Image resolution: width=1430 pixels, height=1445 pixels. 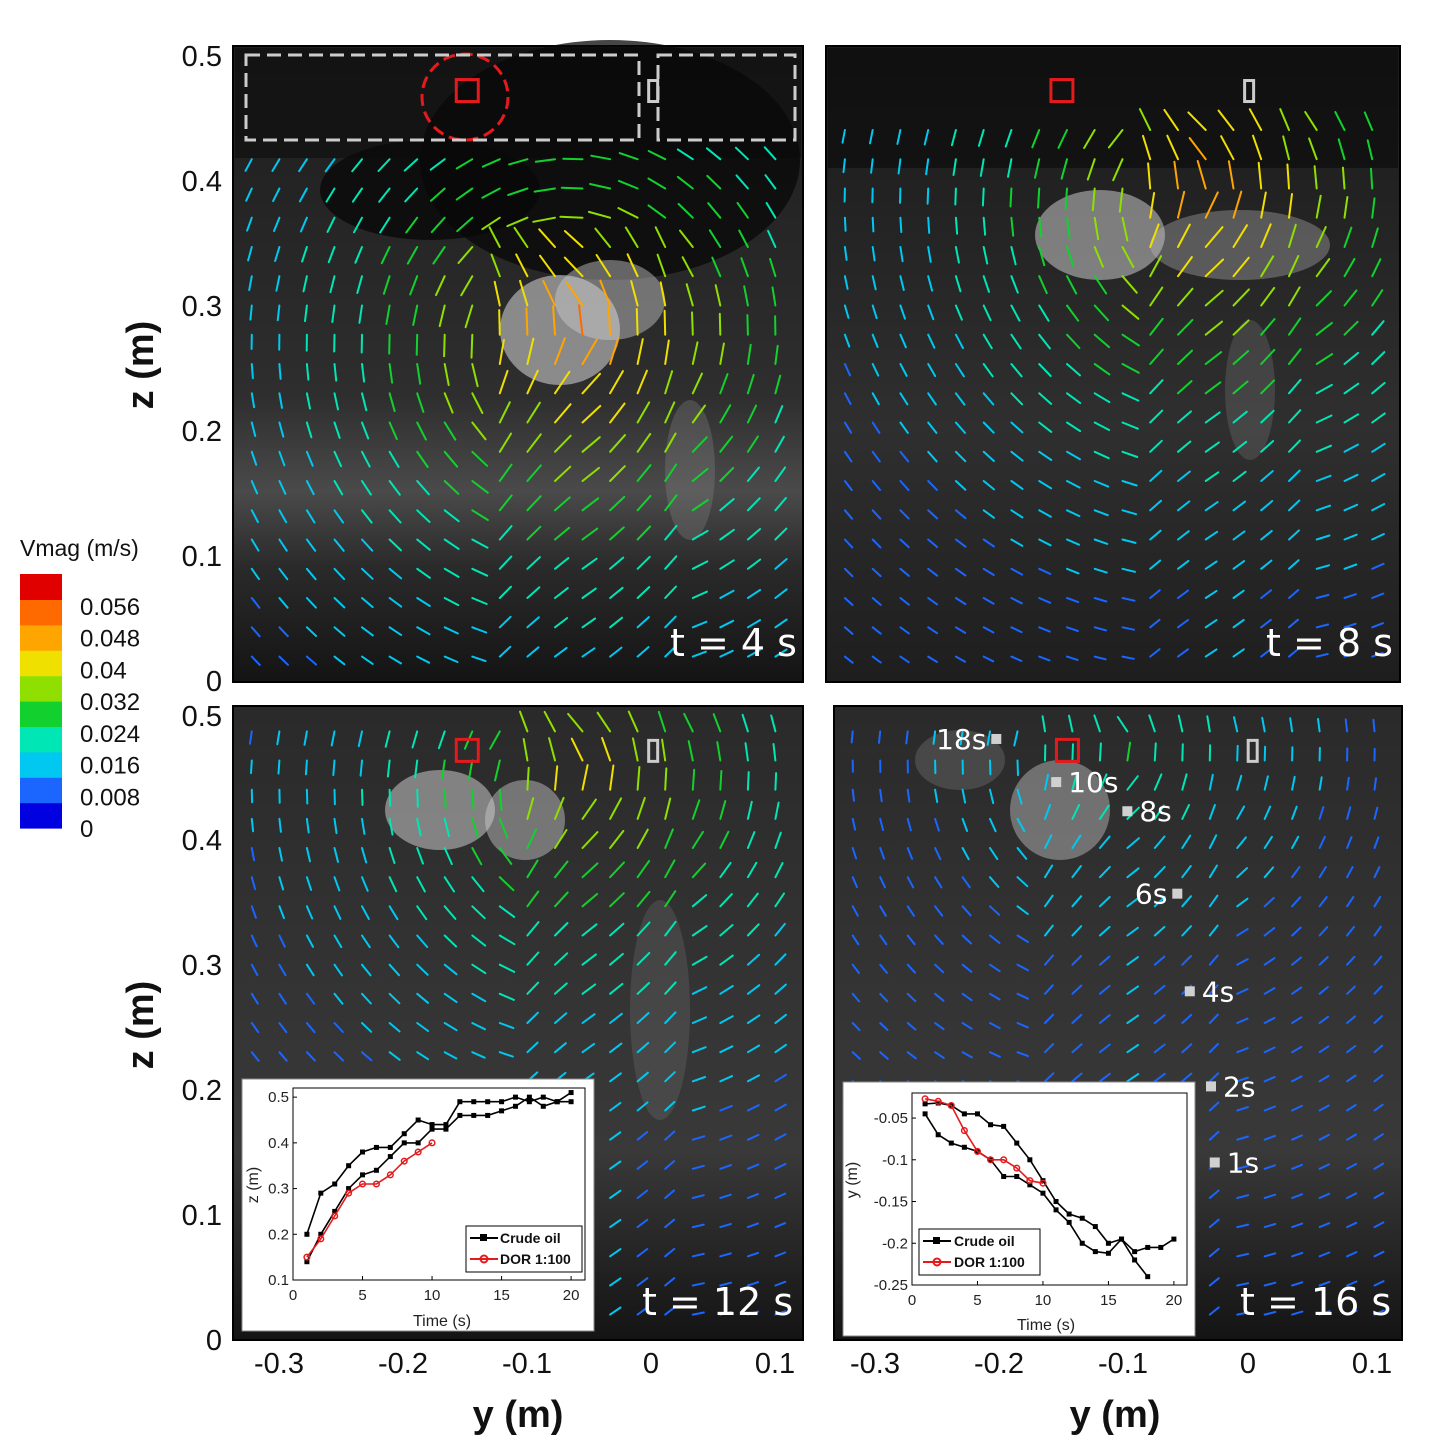 What do you see at coordinates (989, 1262) in the screenshot?
I see `legend-item: DOR 1:100` at bounding box center [989, 1262].